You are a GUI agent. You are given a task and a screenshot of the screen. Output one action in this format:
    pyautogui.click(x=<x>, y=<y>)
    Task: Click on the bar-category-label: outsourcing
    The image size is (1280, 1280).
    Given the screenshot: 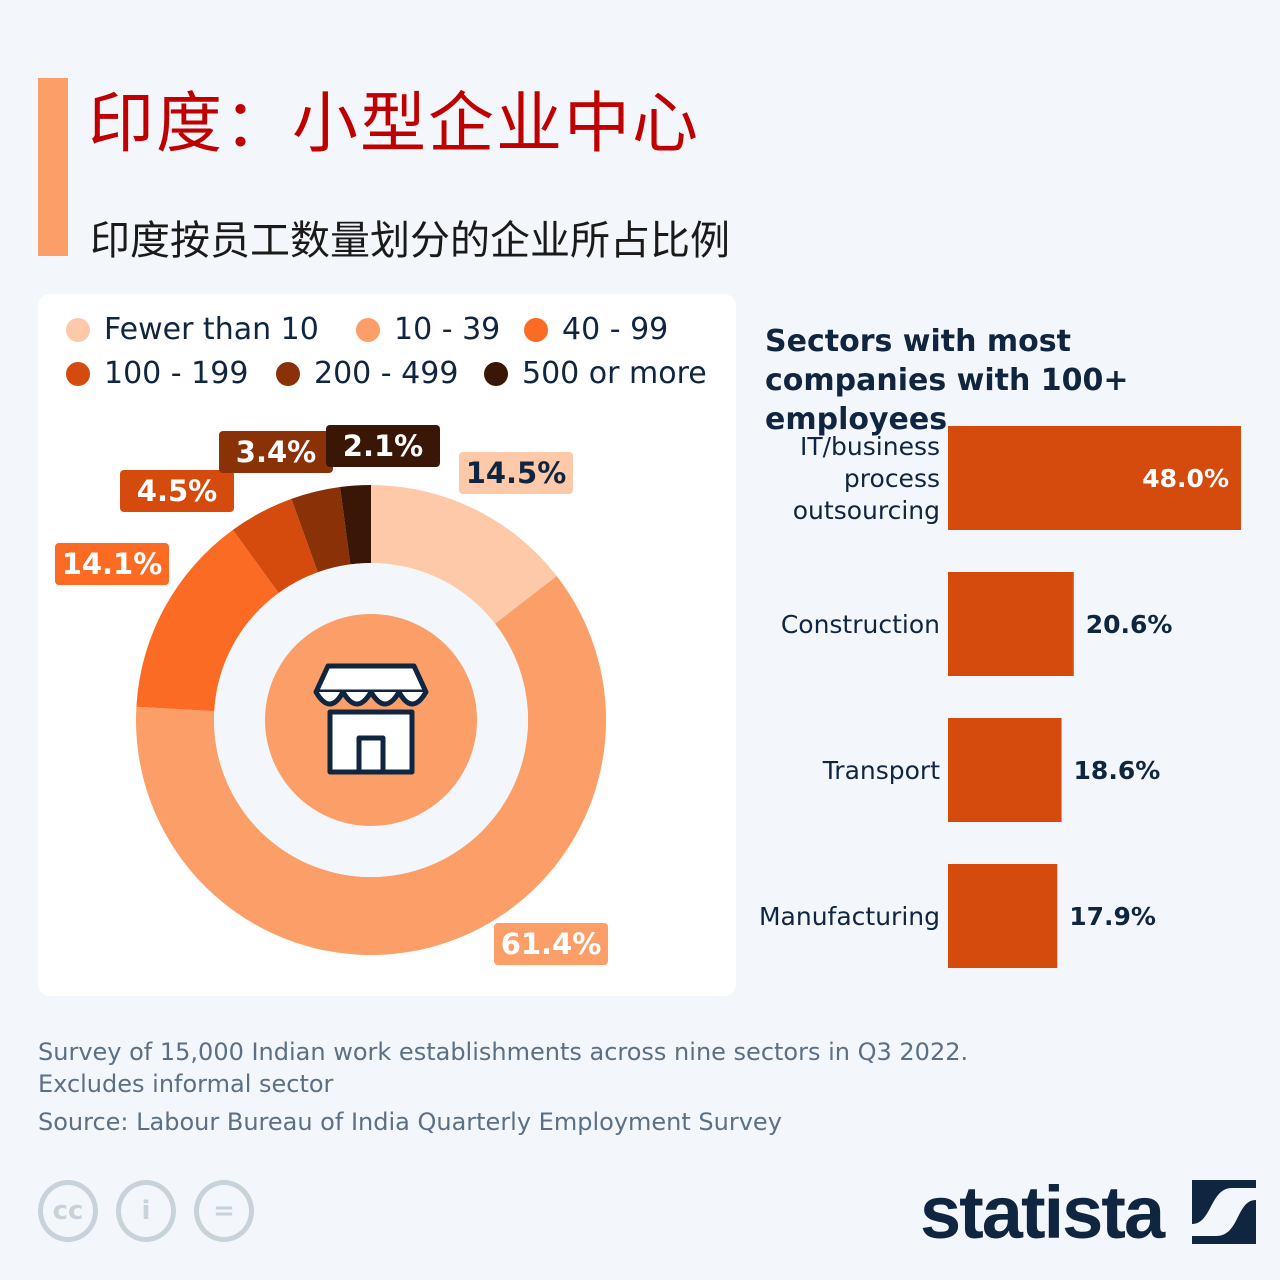 What is the action you would take?
    pyautogui.click(x=866, y=510)
    